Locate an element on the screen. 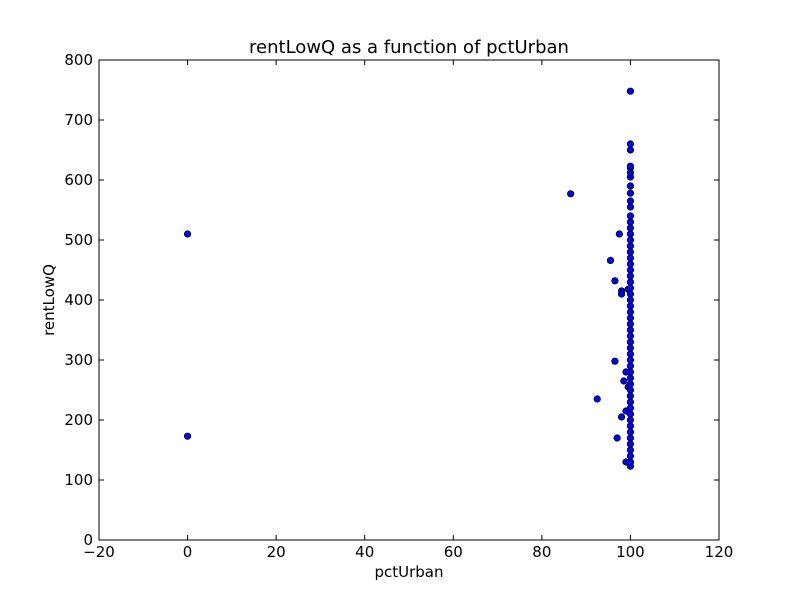 The width and height of the screenshot is (800, 600). y-tick-label: 800 is located at coordinates (78, 60).